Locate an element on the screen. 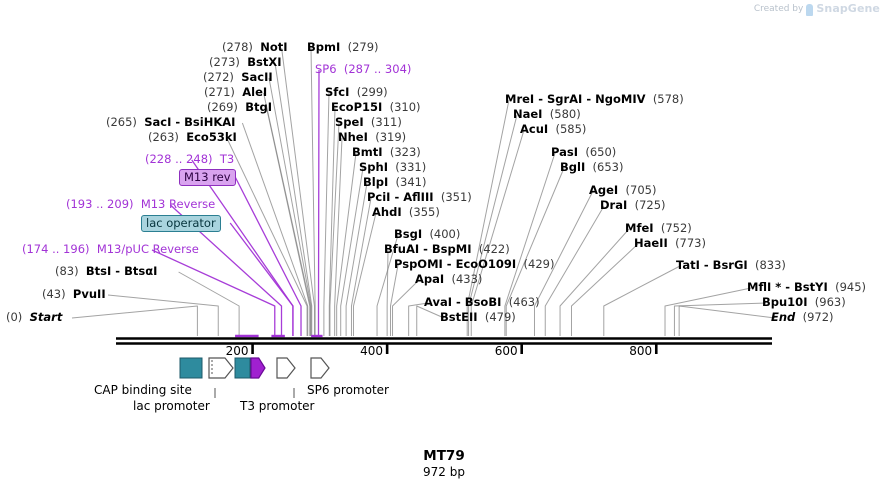  enzyme-label: NaeI (580) is located at coordinates (547, 114).